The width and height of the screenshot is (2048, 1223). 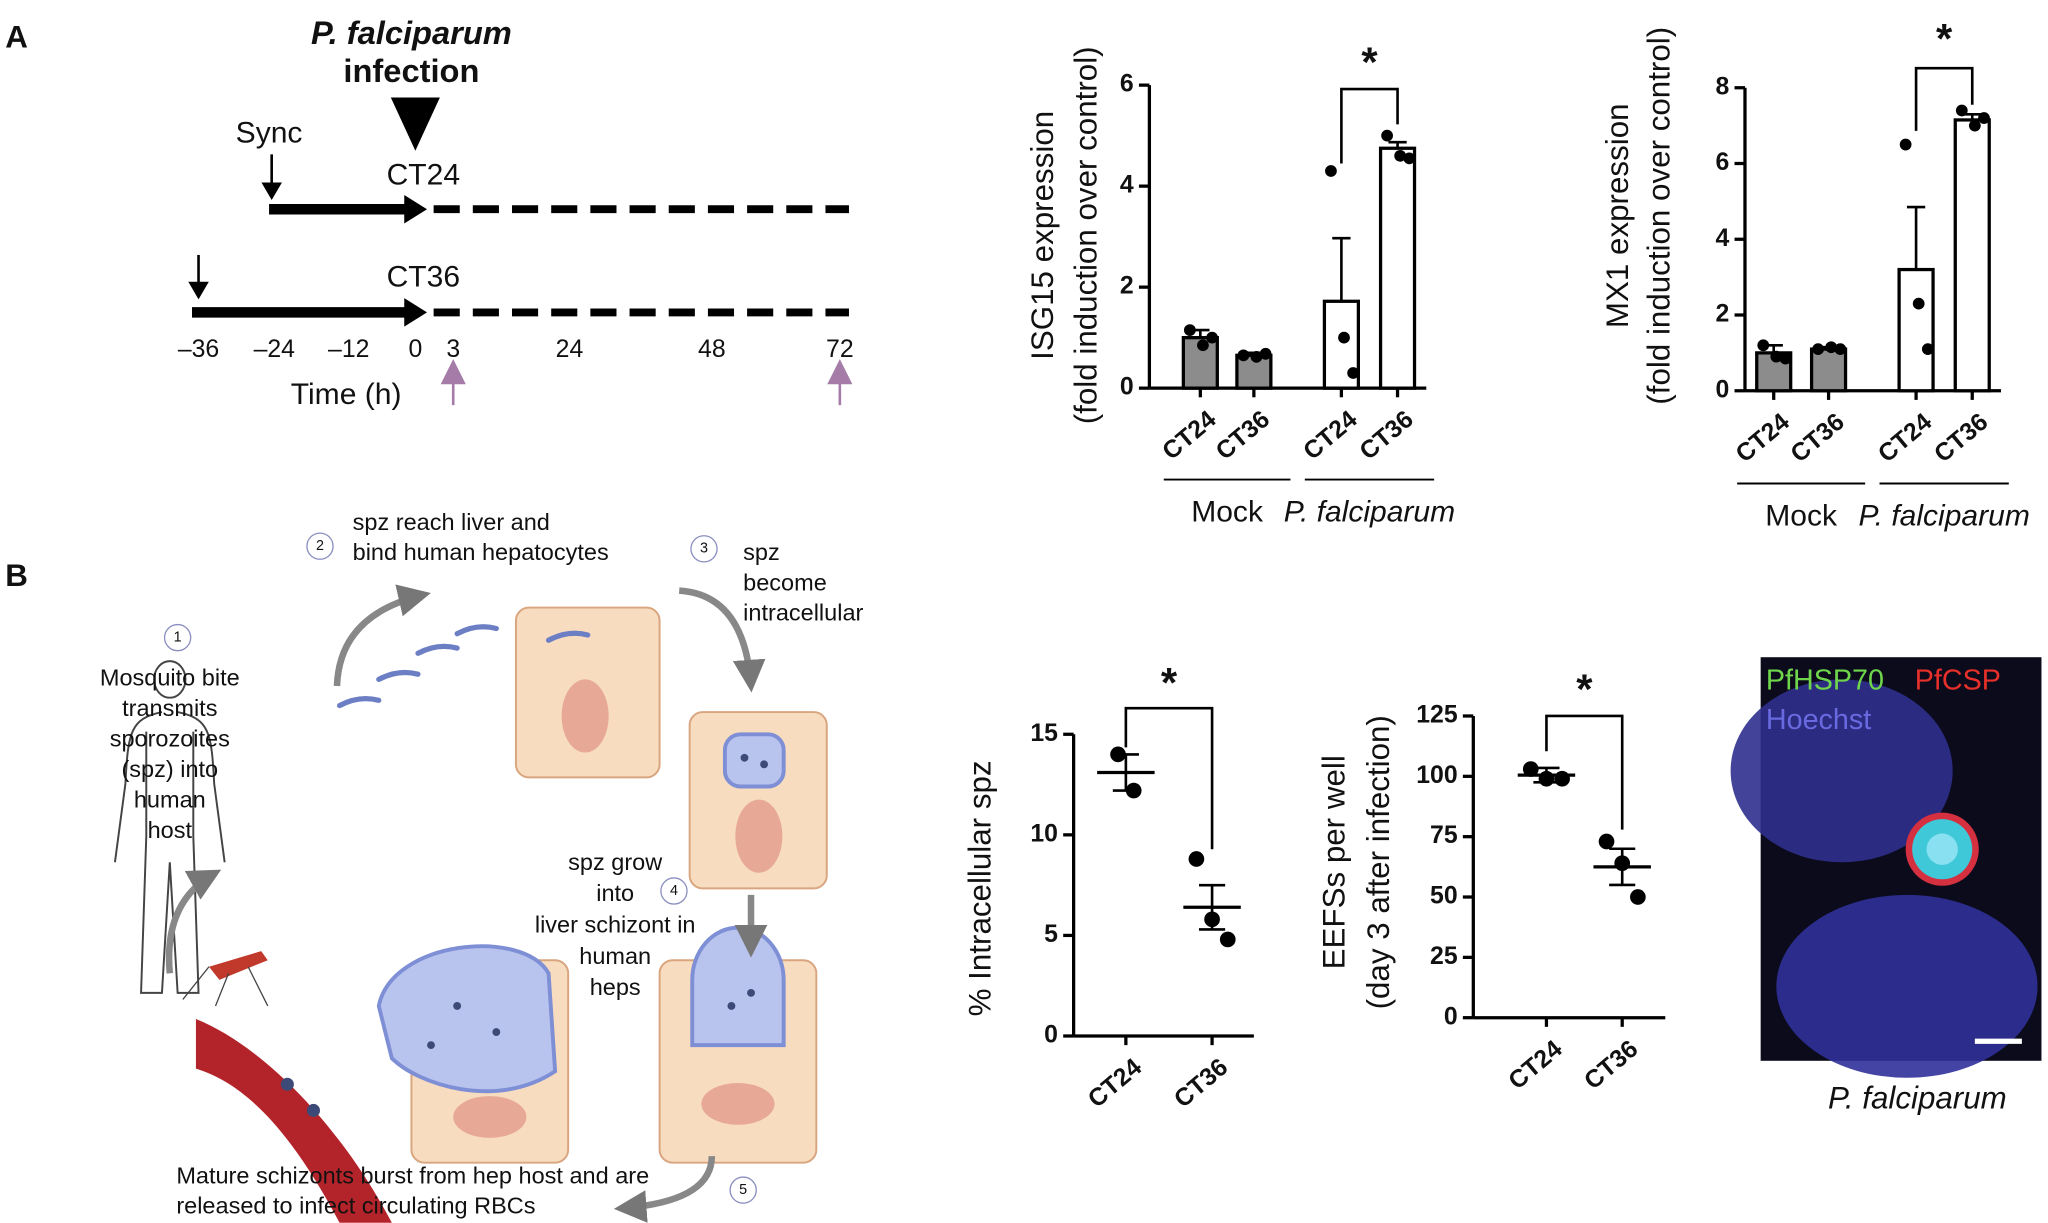 I want to click on y-tick-label: 50, so click(x=1444, y=896).